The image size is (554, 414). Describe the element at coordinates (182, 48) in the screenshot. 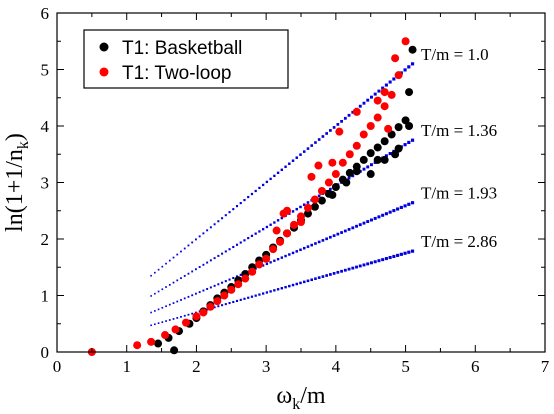

I see `legend-label-basketball: T1: Basketball` at that location.